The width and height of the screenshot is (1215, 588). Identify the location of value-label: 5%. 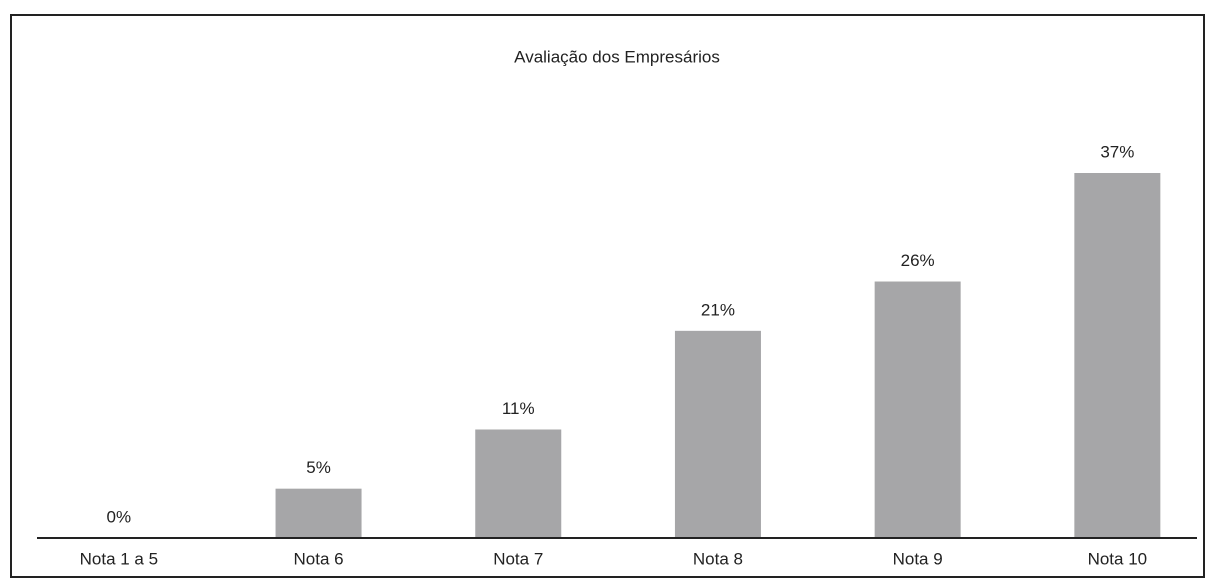
(318, 467).